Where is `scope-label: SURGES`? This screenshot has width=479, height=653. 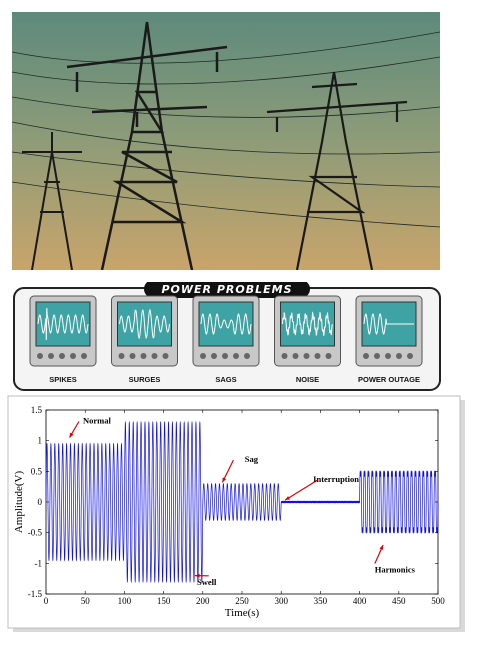
scope-label: SURGES is located at coordinates (145, 379).